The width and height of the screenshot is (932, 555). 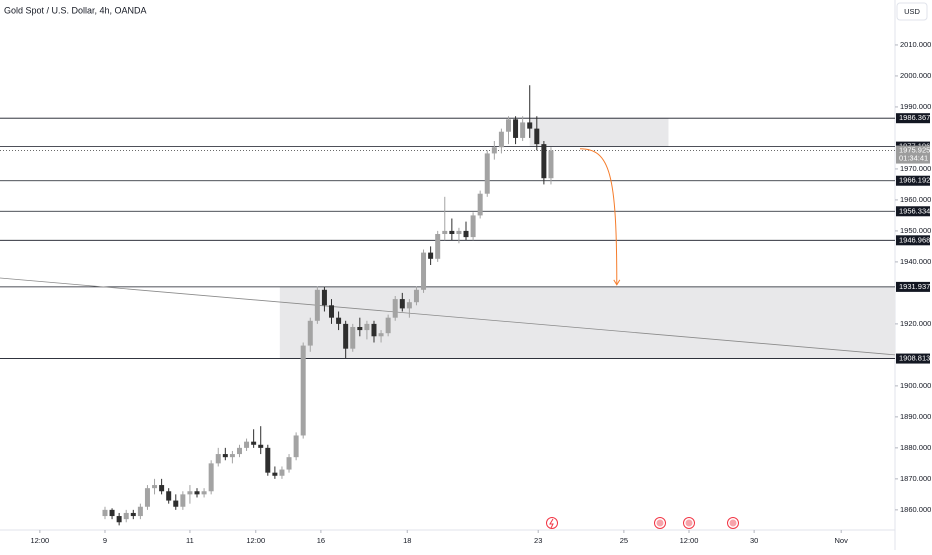 I want to click on trendline, so click(x=447, y=316).